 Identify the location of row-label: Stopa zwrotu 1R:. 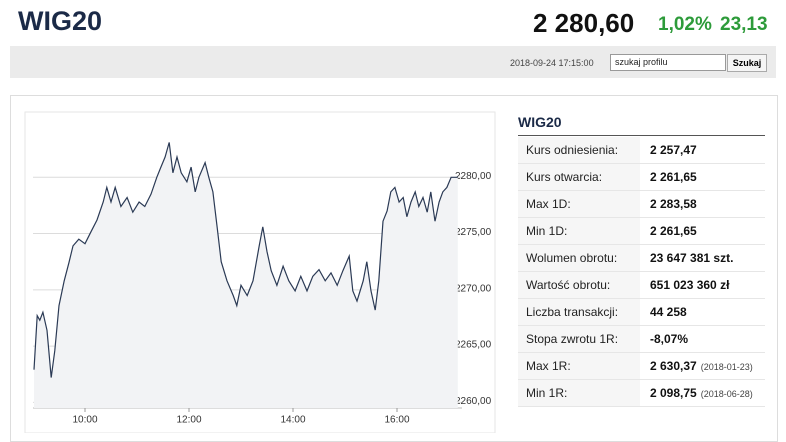
(579, 339).